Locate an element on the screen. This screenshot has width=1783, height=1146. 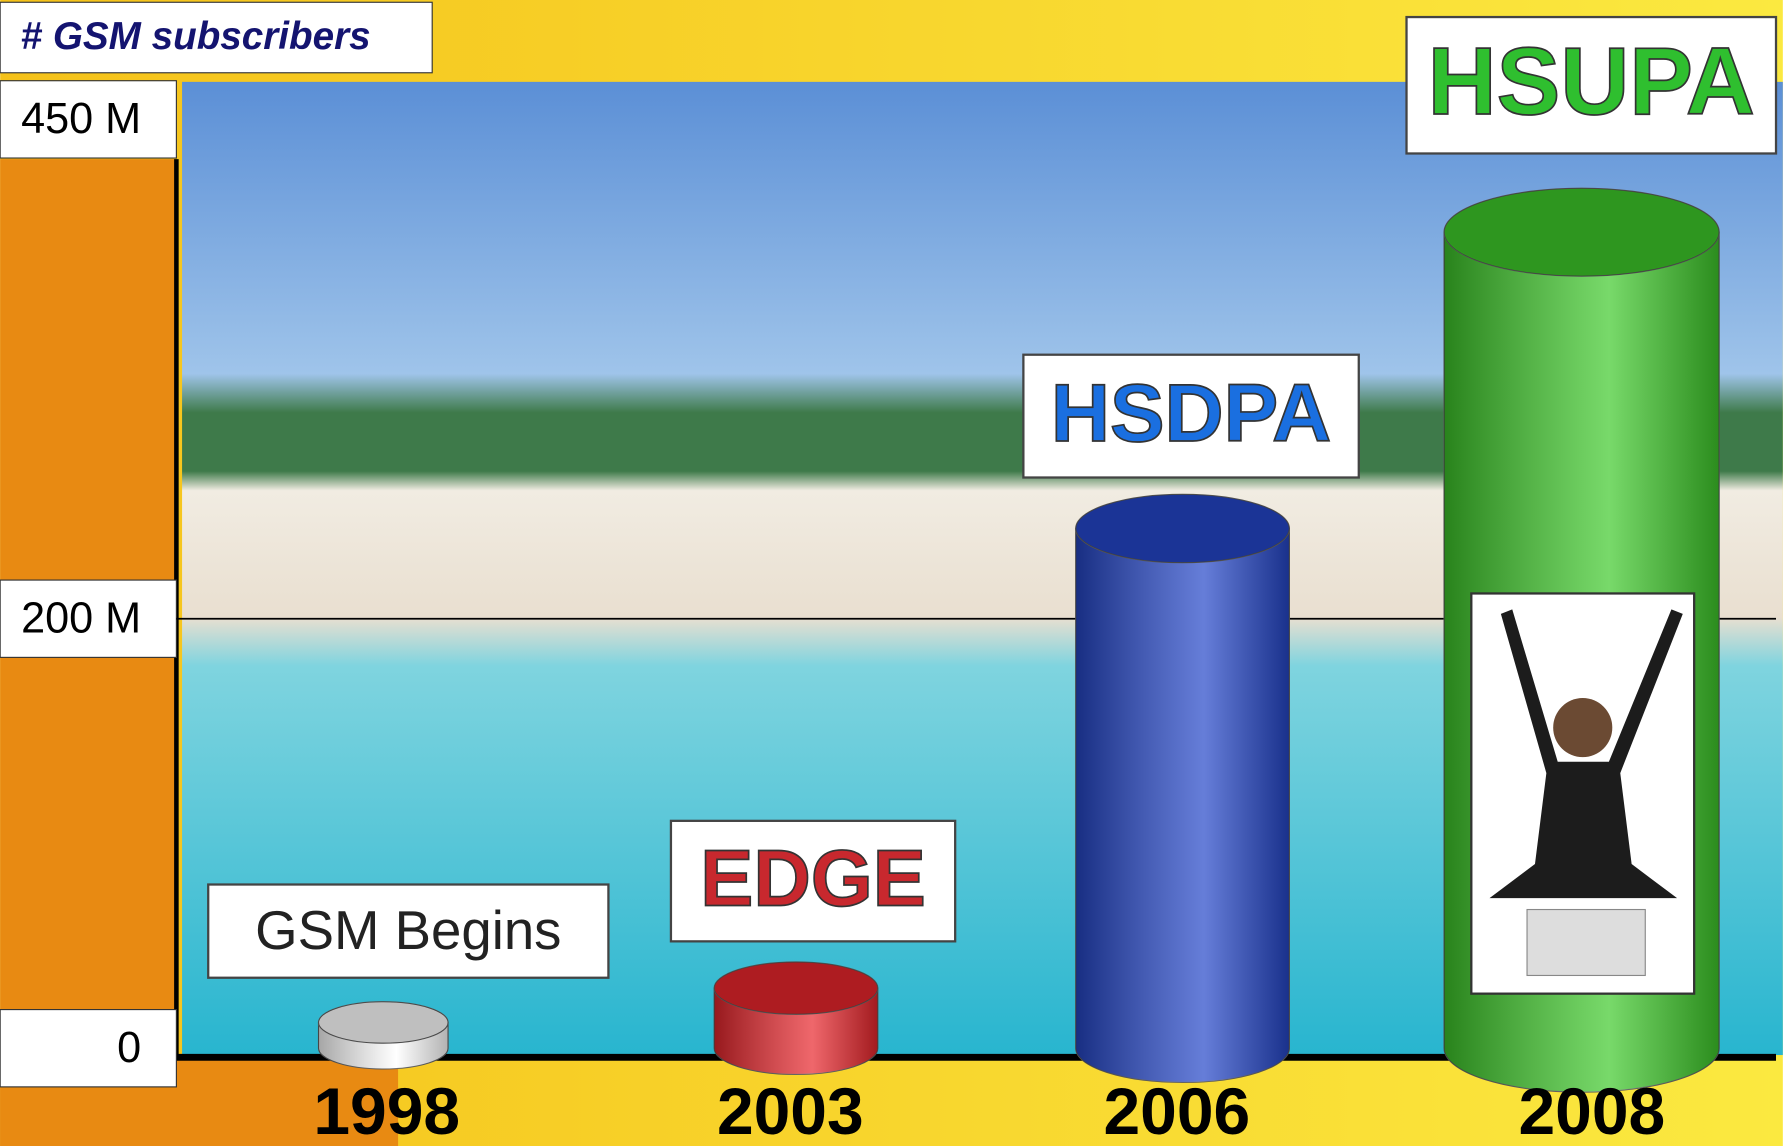
person-body is located at coordinates (1586, 754).